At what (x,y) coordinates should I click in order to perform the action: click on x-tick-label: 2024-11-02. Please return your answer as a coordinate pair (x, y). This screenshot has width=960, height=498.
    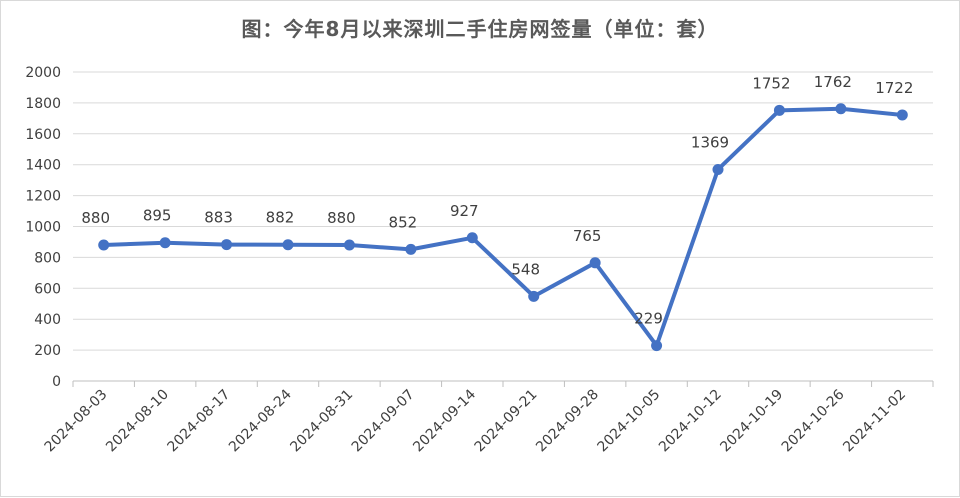
    Looking at the image, I should click on (874, 421).